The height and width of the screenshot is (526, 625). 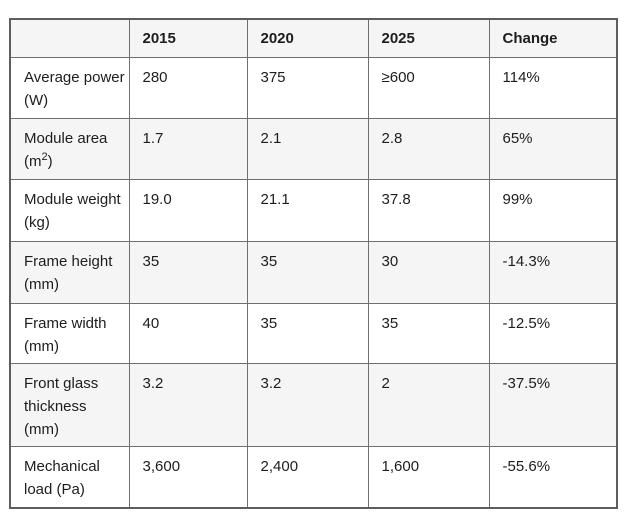 I want to click on value-cell: 19.0, so click(x=188, y=210).